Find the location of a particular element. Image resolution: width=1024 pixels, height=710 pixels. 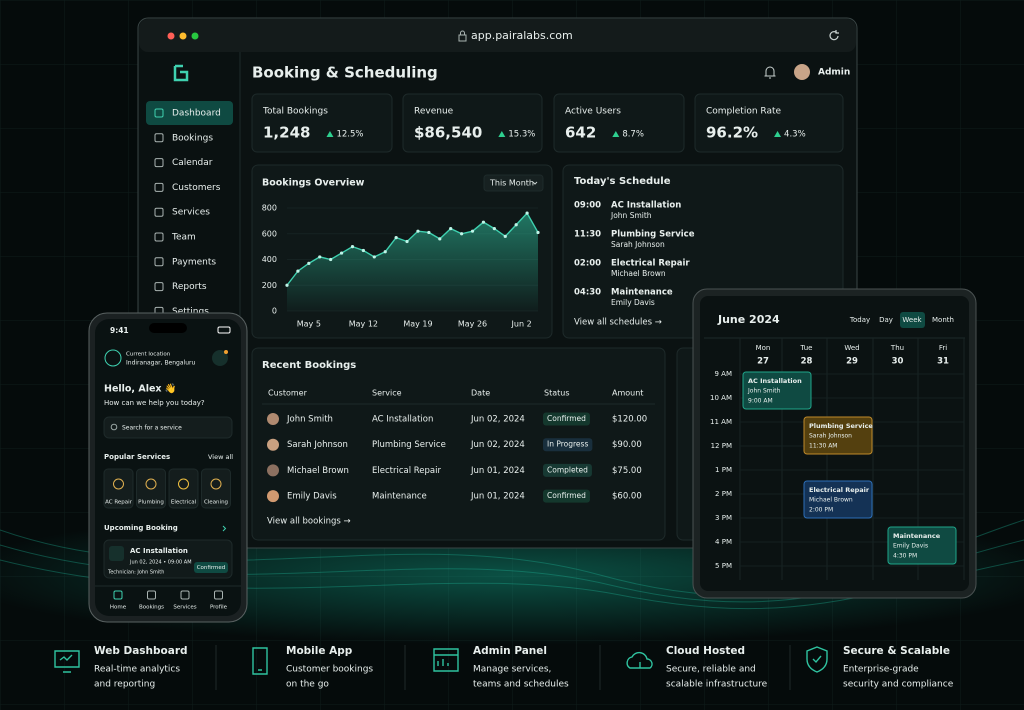

location-icon is located at coordinates (113, 358).